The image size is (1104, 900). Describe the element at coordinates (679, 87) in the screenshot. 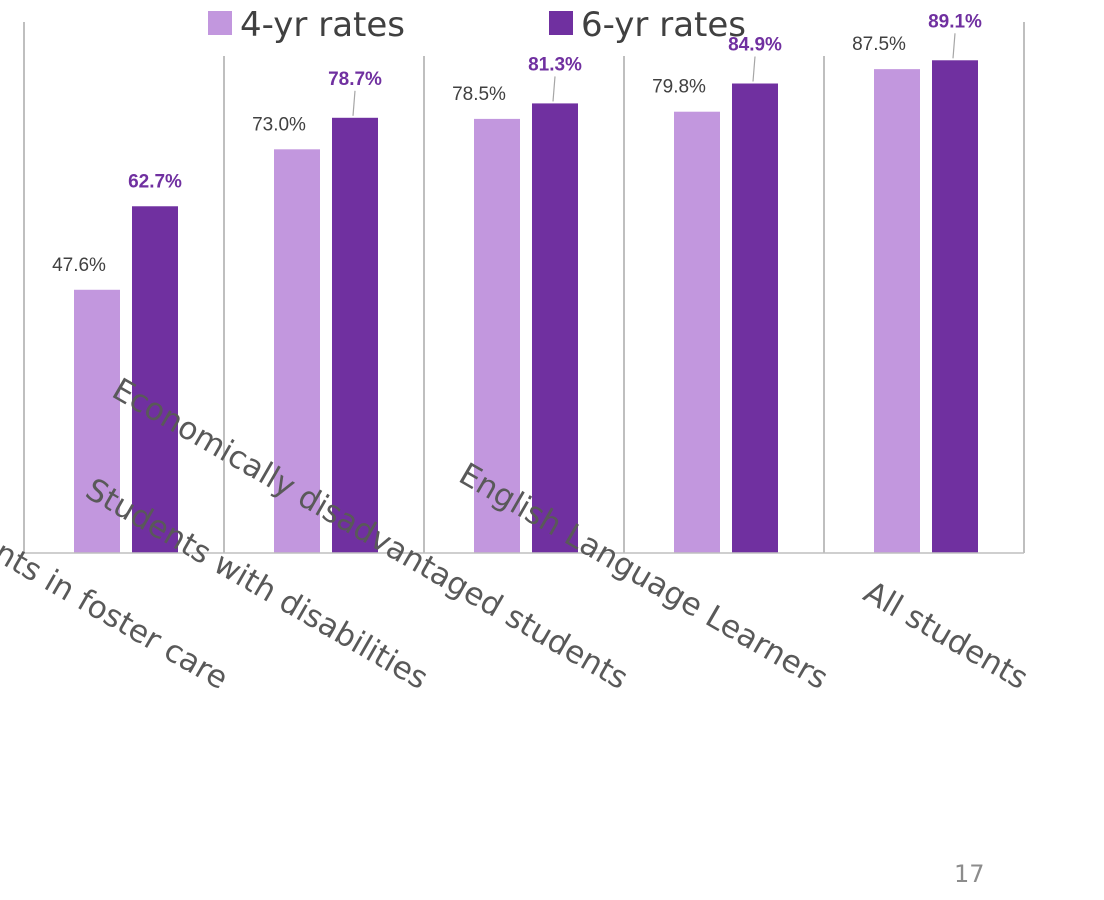

I see `data-label-4yr: 79.8%` at that location.